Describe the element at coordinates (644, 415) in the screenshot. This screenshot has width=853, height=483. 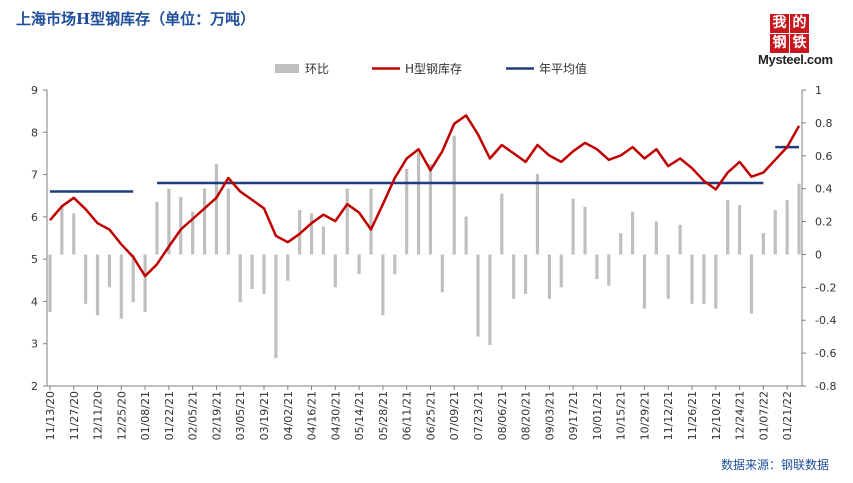
I see `x-axis-tick-label: 10/29/21` at that location.